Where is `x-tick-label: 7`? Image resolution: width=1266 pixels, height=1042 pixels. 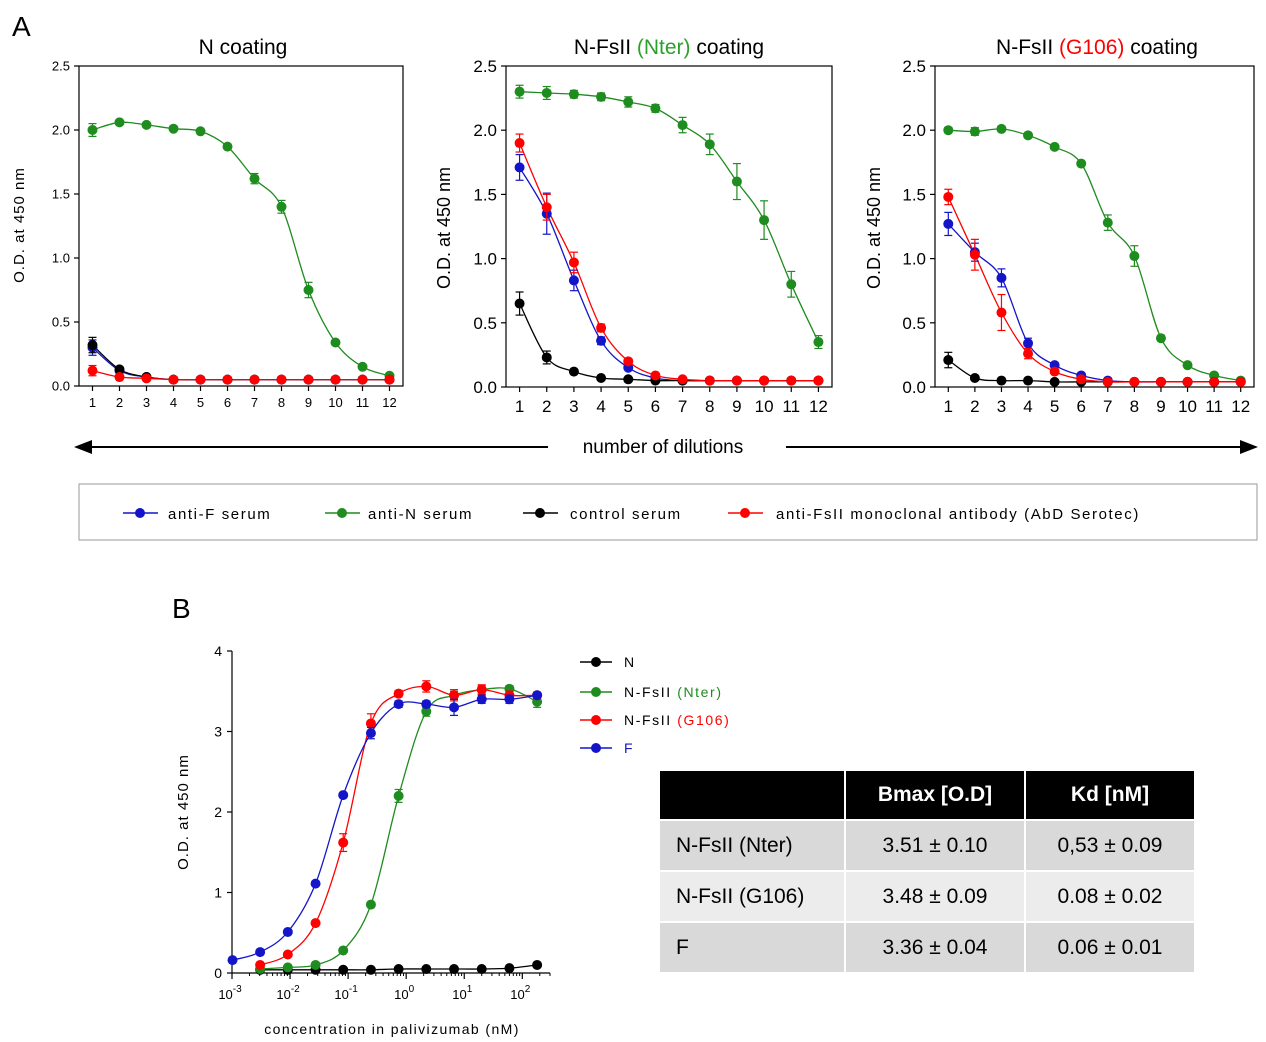
x-tick-label: 7 is located at coordinates (254, 402).